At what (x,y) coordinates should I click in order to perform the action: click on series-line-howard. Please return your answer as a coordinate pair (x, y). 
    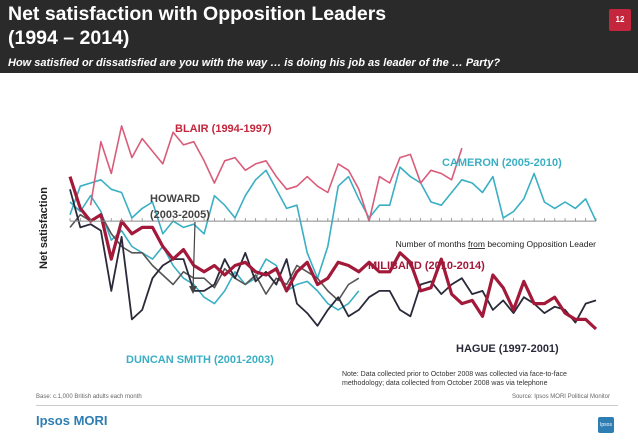
    Looking at the image, I should click on (214, 257).